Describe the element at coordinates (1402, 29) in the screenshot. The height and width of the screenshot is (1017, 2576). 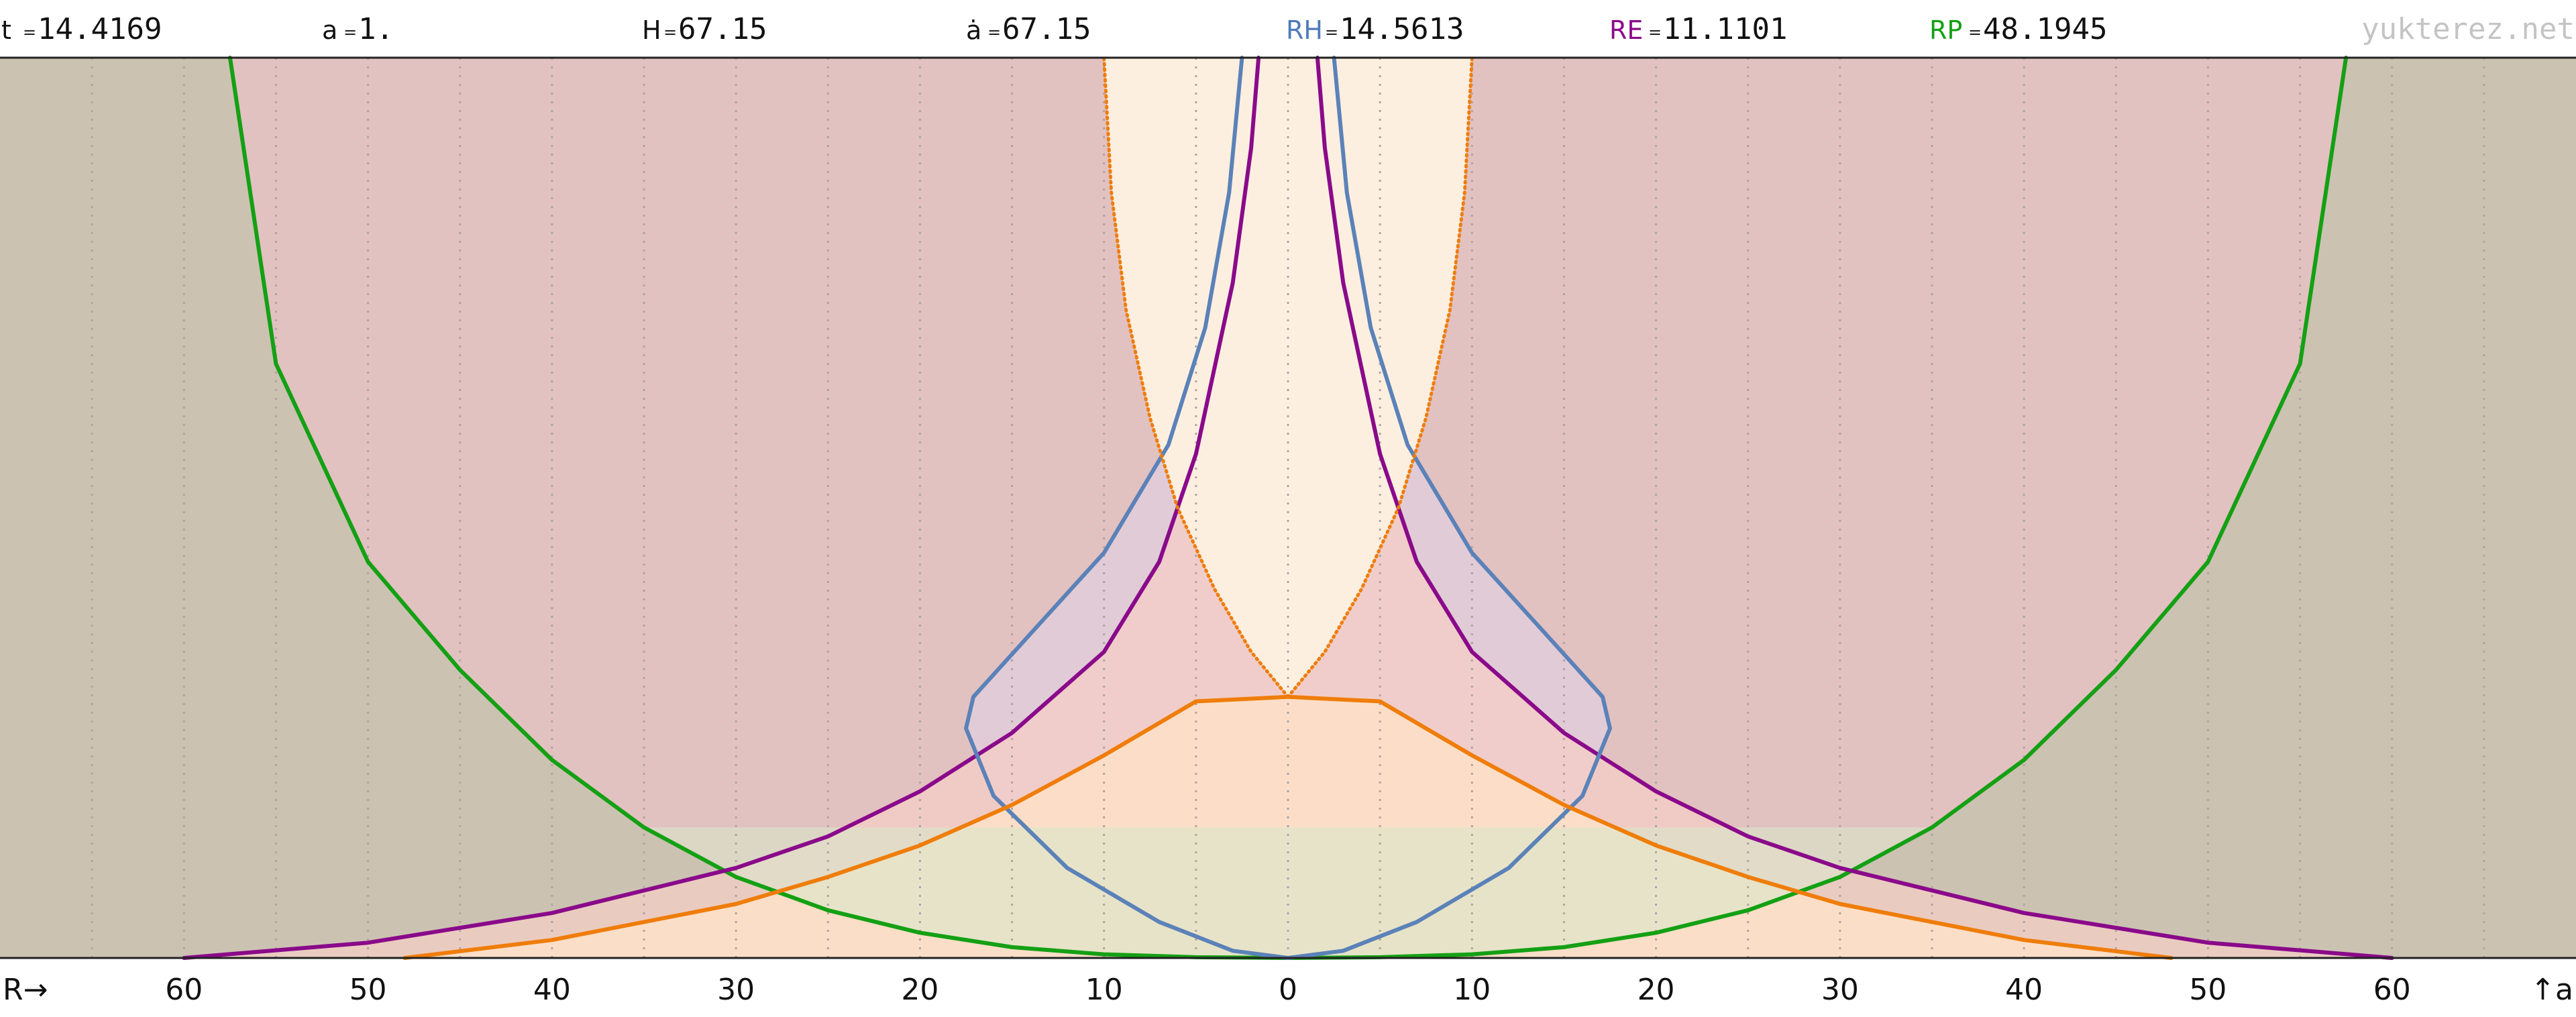
I see `readout-value: 14.5613` at that location.